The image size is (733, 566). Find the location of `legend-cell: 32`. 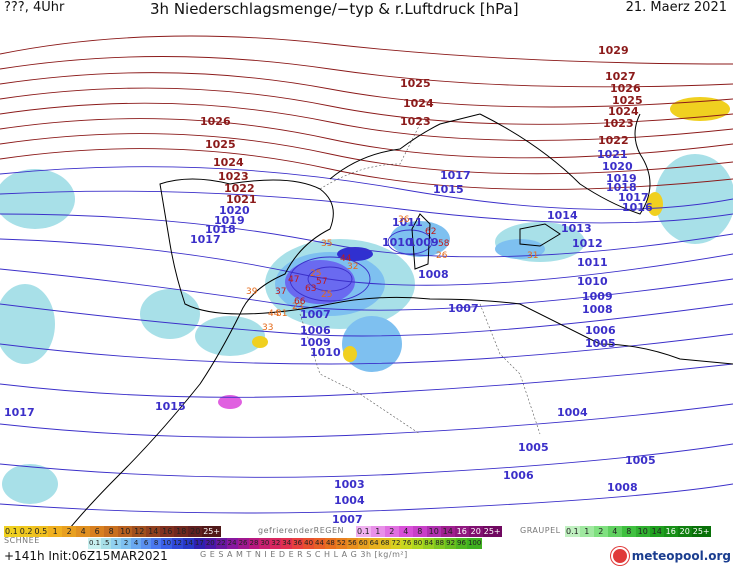

legend-cell: 32 is located at coordinates (276, 543).